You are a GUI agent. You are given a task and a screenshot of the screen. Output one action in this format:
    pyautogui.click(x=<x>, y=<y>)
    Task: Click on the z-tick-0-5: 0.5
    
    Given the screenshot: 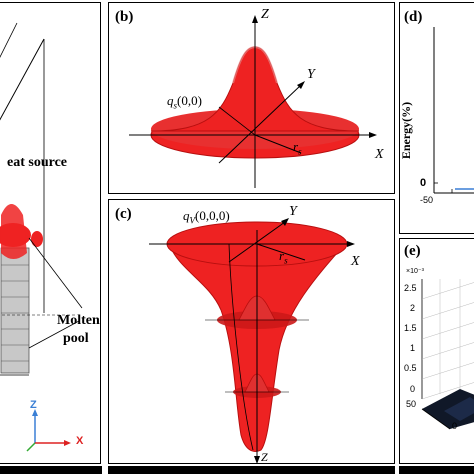 What is the action you would take?
    pyautogui.click(x=410, y=368)
    